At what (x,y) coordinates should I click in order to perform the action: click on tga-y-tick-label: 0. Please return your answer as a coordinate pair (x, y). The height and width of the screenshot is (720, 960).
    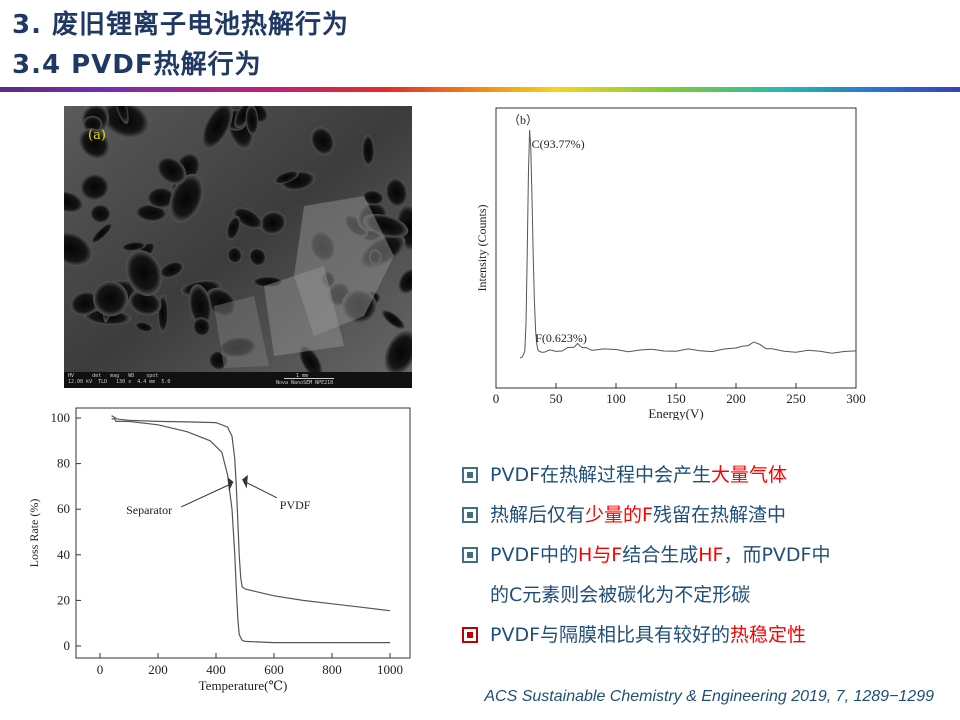
    Looking at the image, I should click on (67, 645).